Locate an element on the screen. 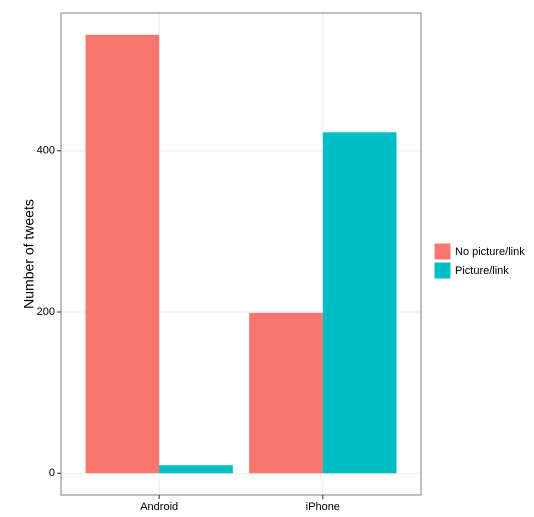  x-tick-label: Android is located at coordinates (159, 507).